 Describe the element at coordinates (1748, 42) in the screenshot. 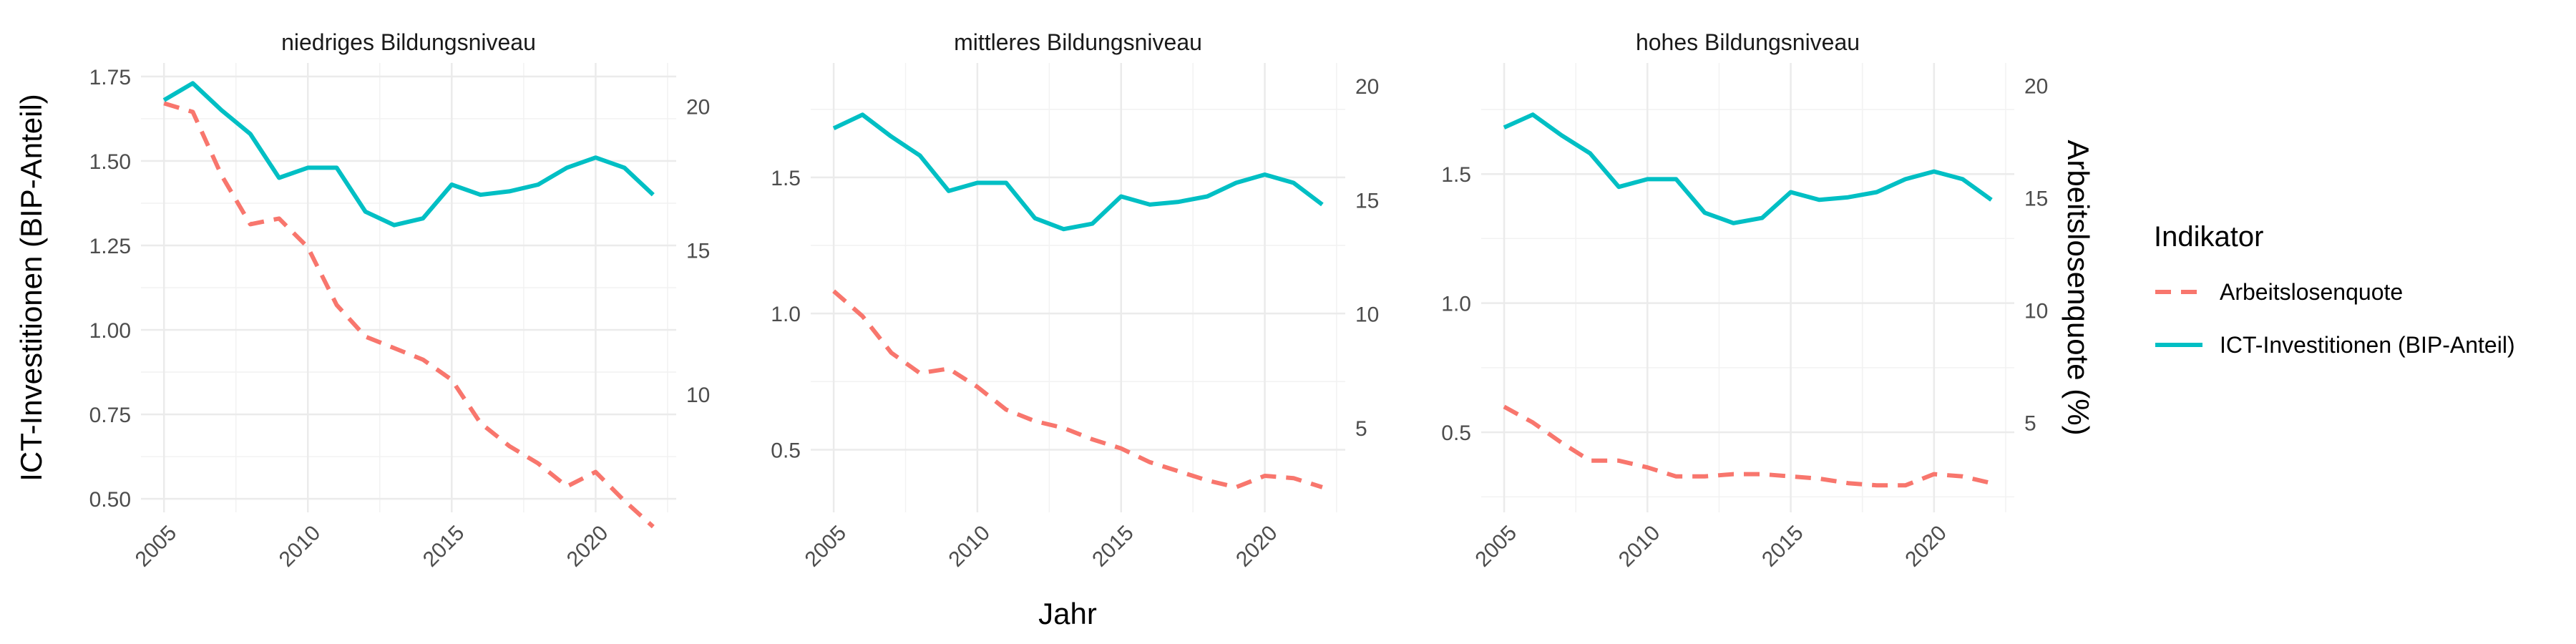

I see `facet-title: hohes Bildungsniveau` at that location.